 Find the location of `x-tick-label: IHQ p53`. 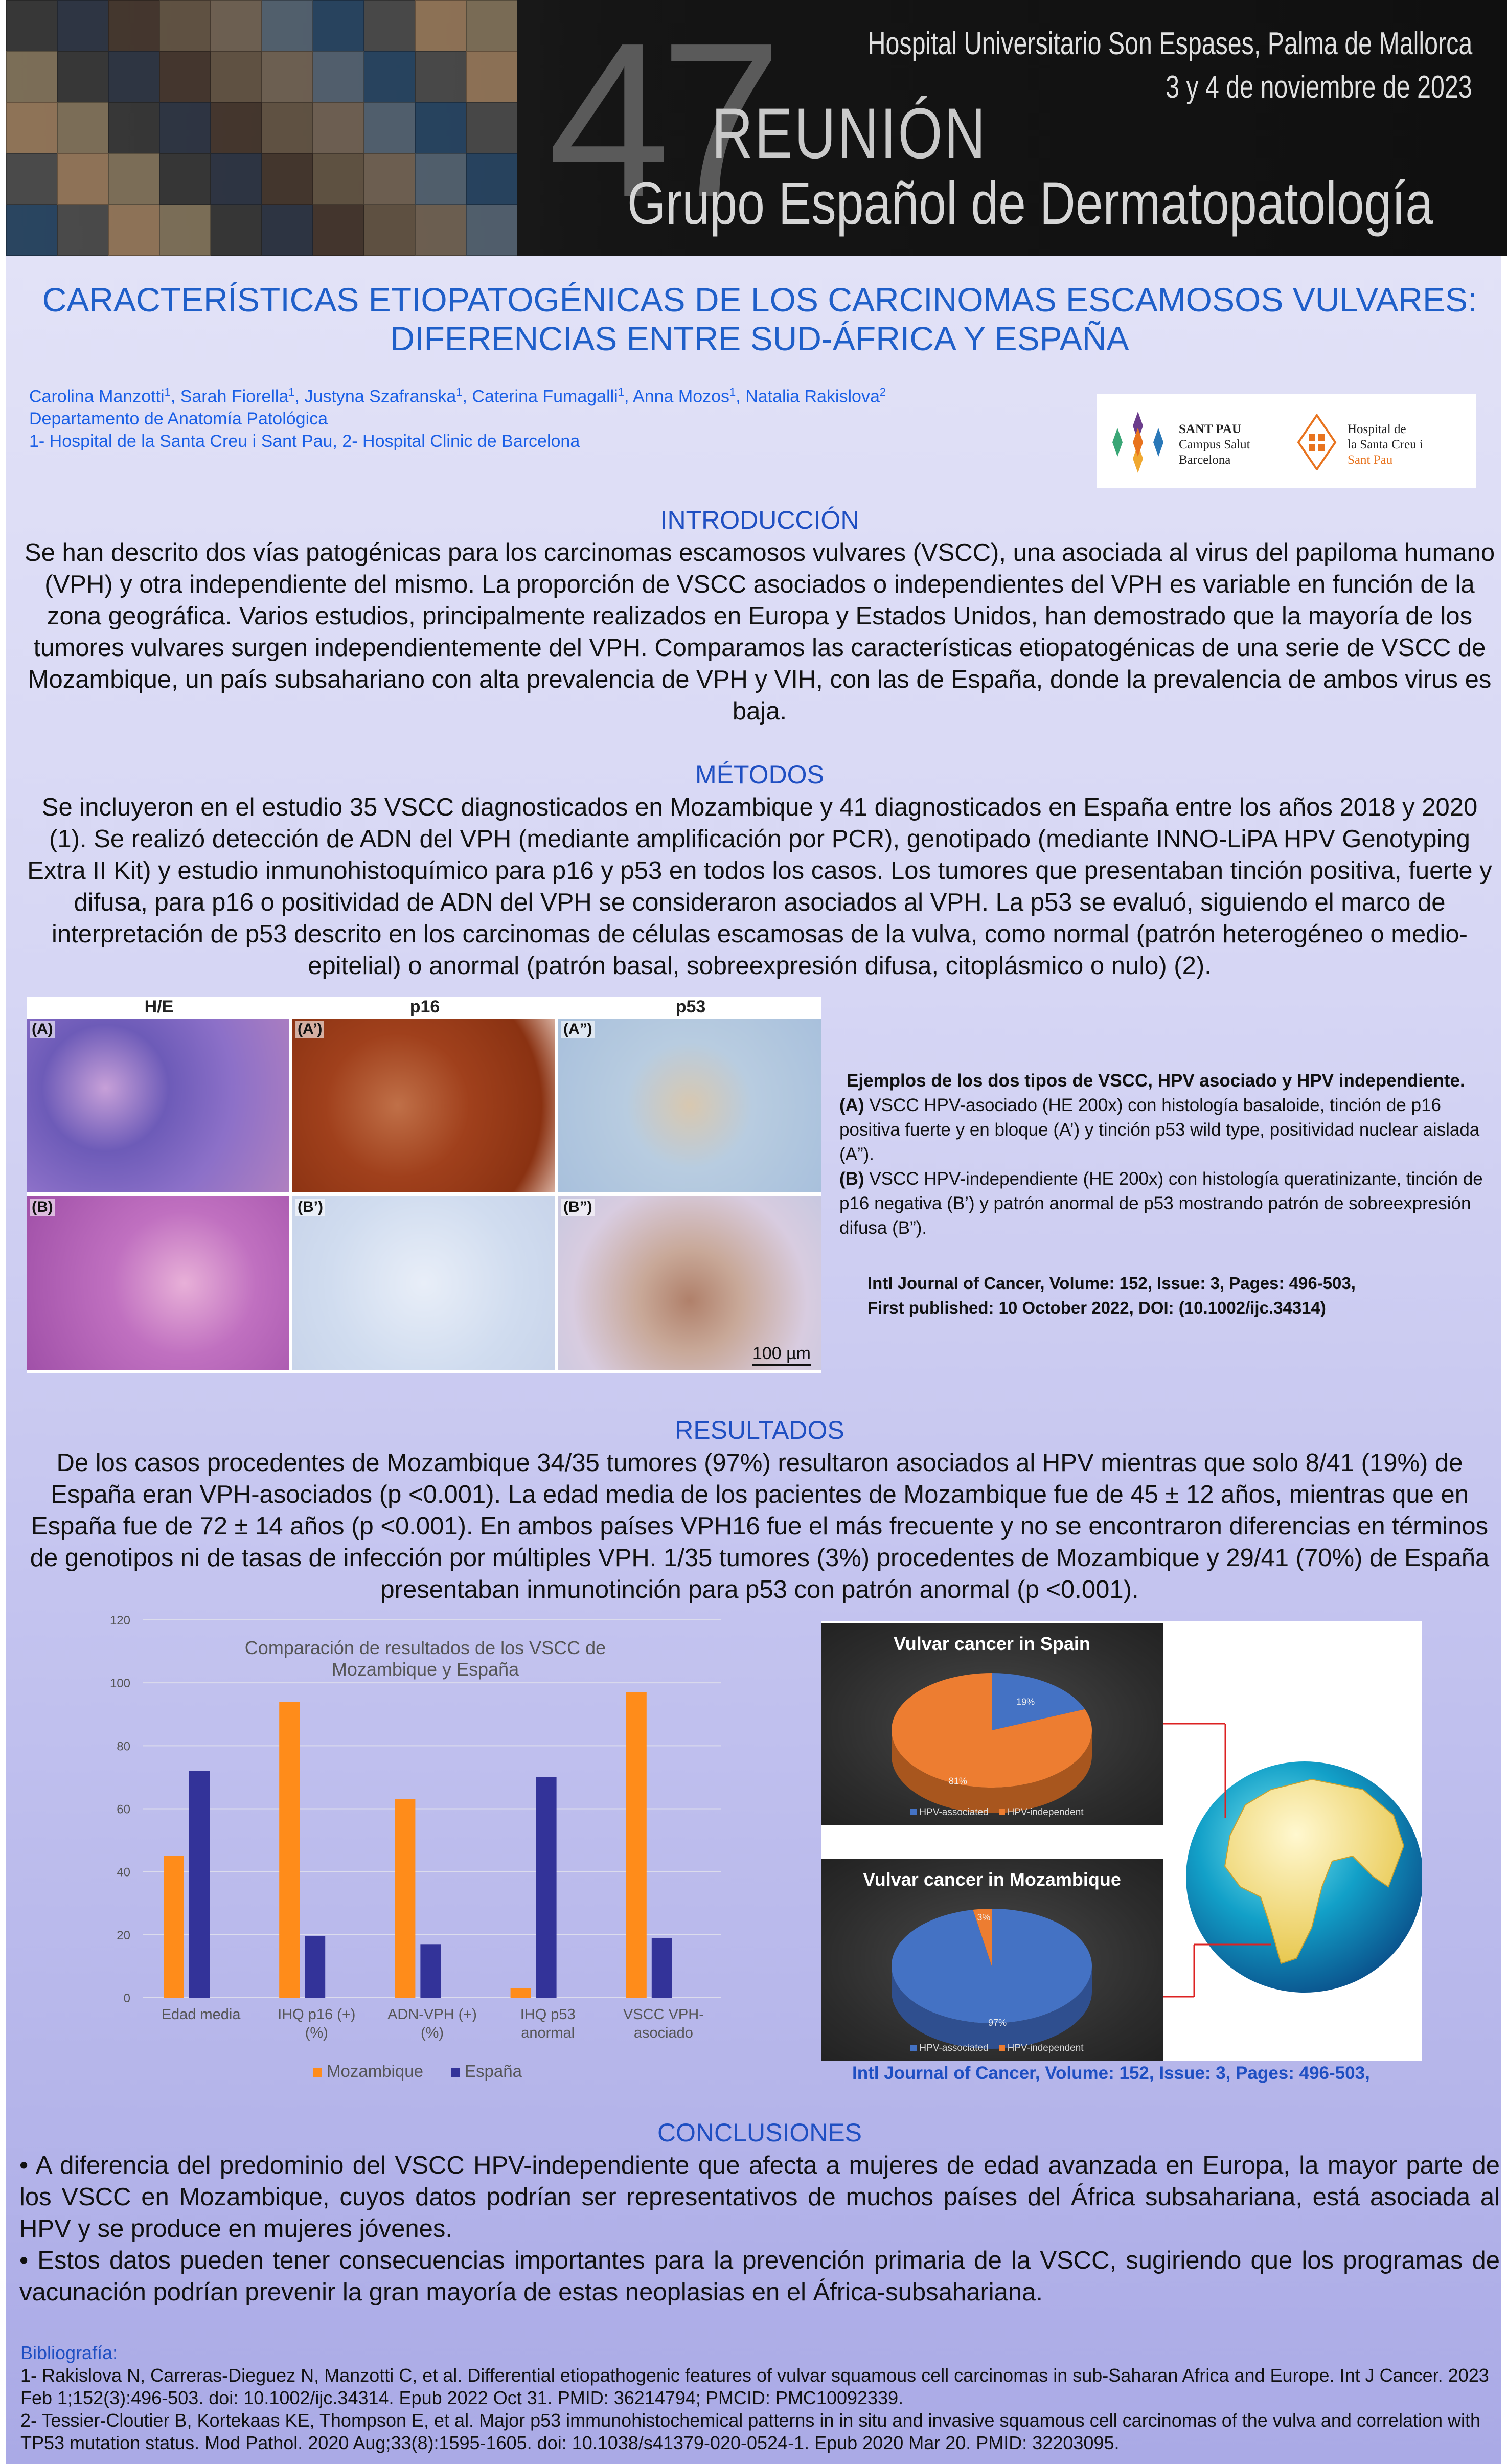

x-tick-label: IHQ p53 is located at coordinates (548, 2015).